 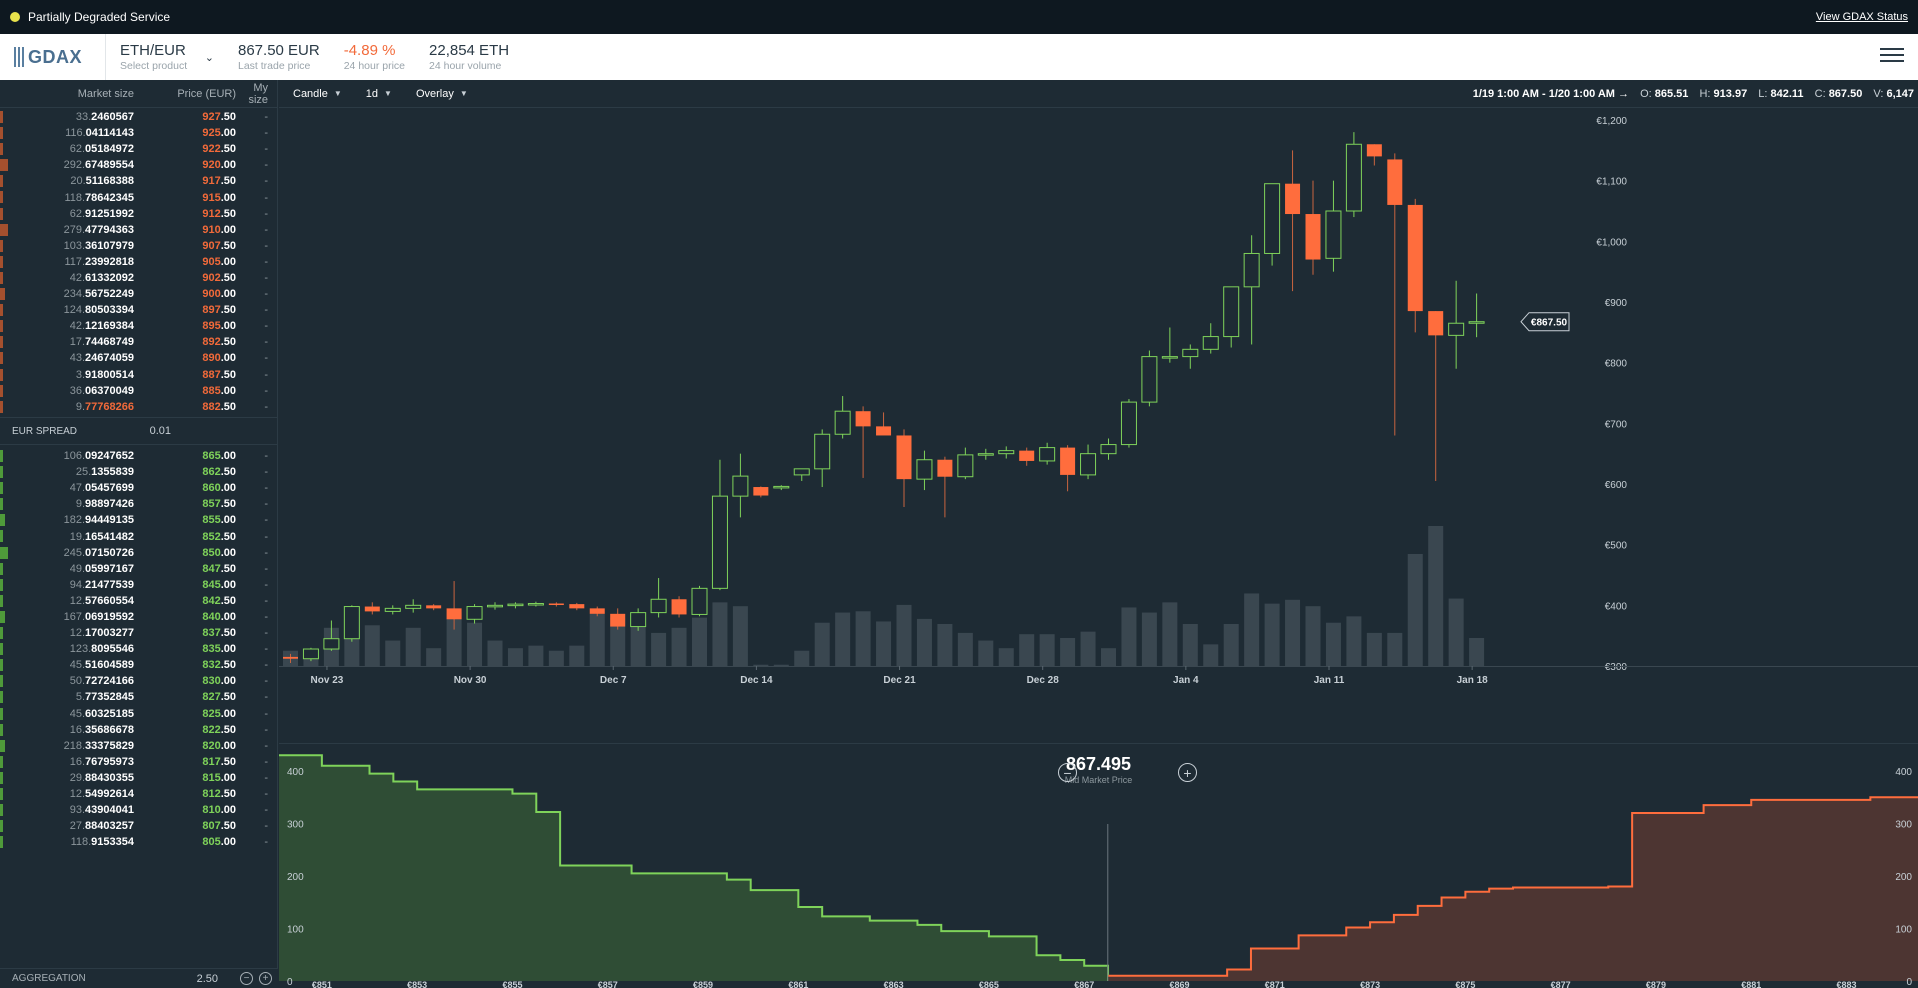 What do you see at coordinates (209, 57) in the screenshot?
I see `chevron-down-icon: ⌄` at bounding box center [209, 57].